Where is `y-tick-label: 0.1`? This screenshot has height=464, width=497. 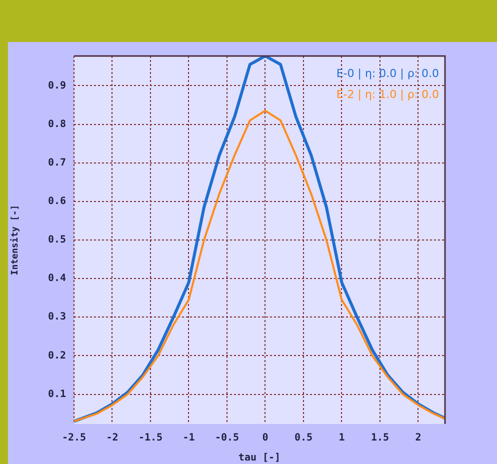
y-tick-label: 0.1 is located at coordinates (57, 394).